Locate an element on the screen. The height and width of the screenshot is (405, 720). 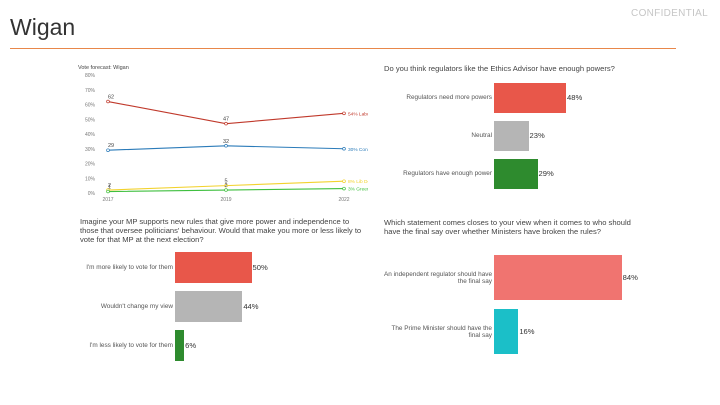
bar-value-label: 50% is located at coordinates (260, 267).